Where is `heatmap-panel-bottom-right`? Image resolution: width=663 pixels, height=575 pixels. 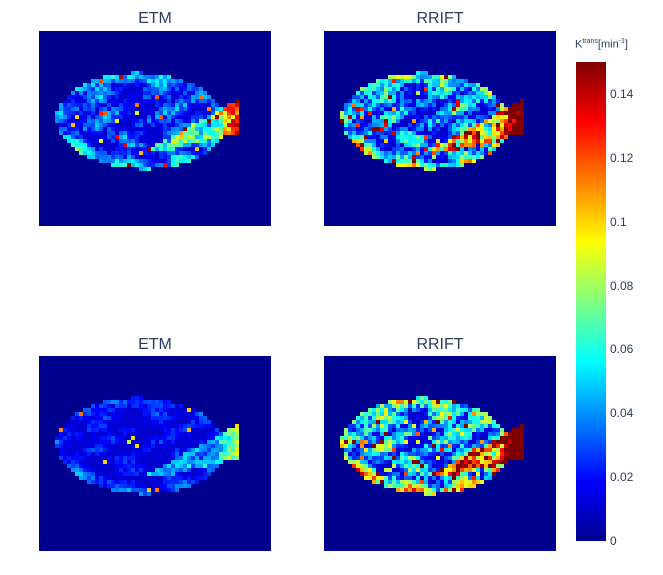
heatmap-panel-bottom-right is located at coordinates (440, 453).